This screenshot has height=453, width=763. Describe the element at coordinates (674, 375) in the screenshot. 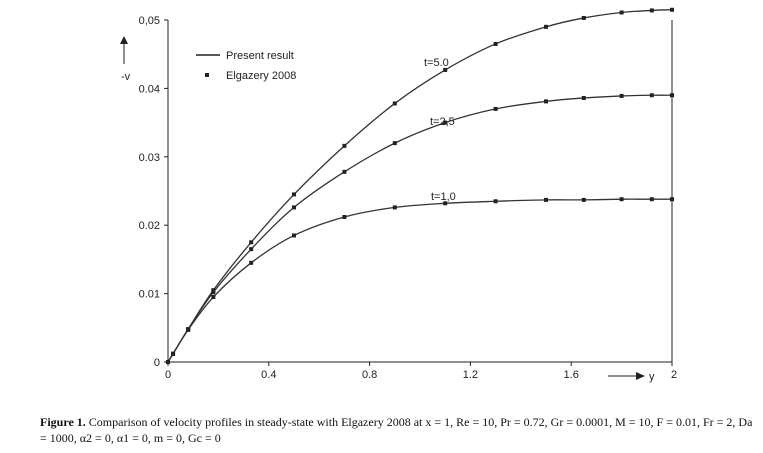

I see `x-tick-label: 2` at that location.